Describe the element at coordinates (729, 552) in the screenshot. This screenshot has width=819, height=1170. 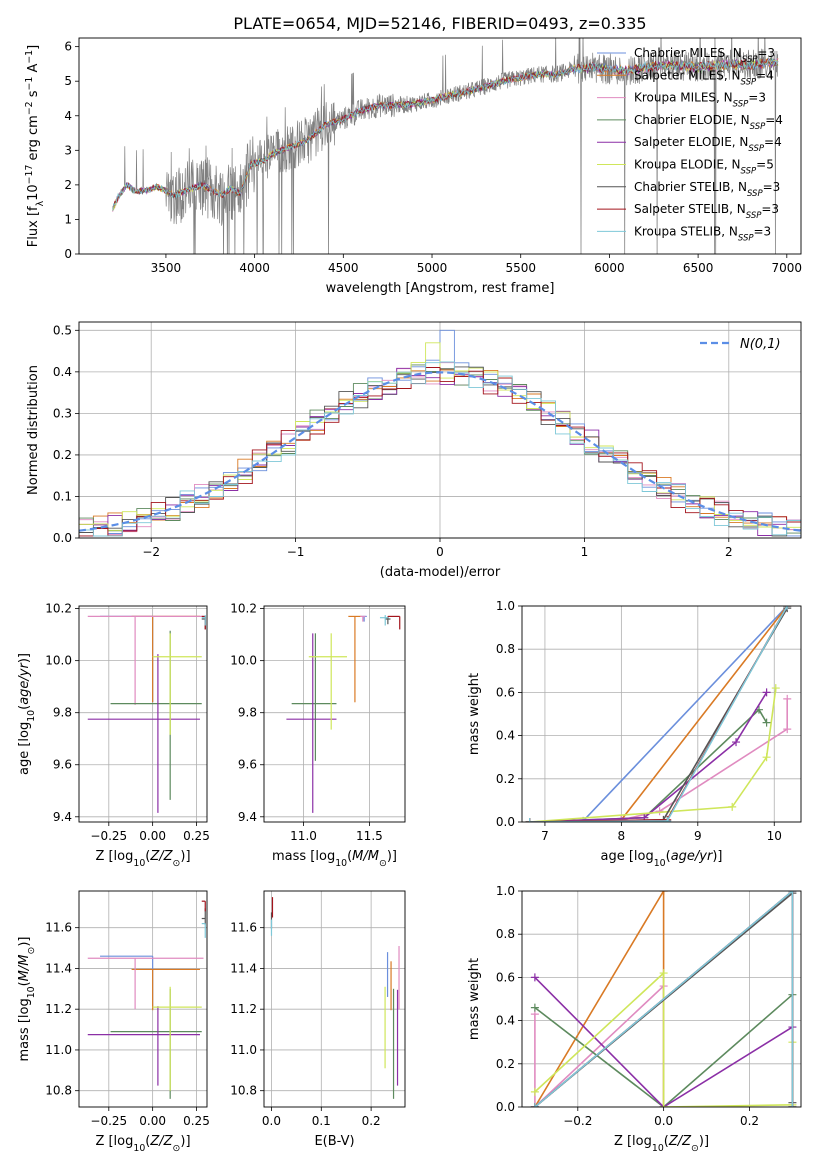
I see `residuals-xtick-label: 2` at that location.